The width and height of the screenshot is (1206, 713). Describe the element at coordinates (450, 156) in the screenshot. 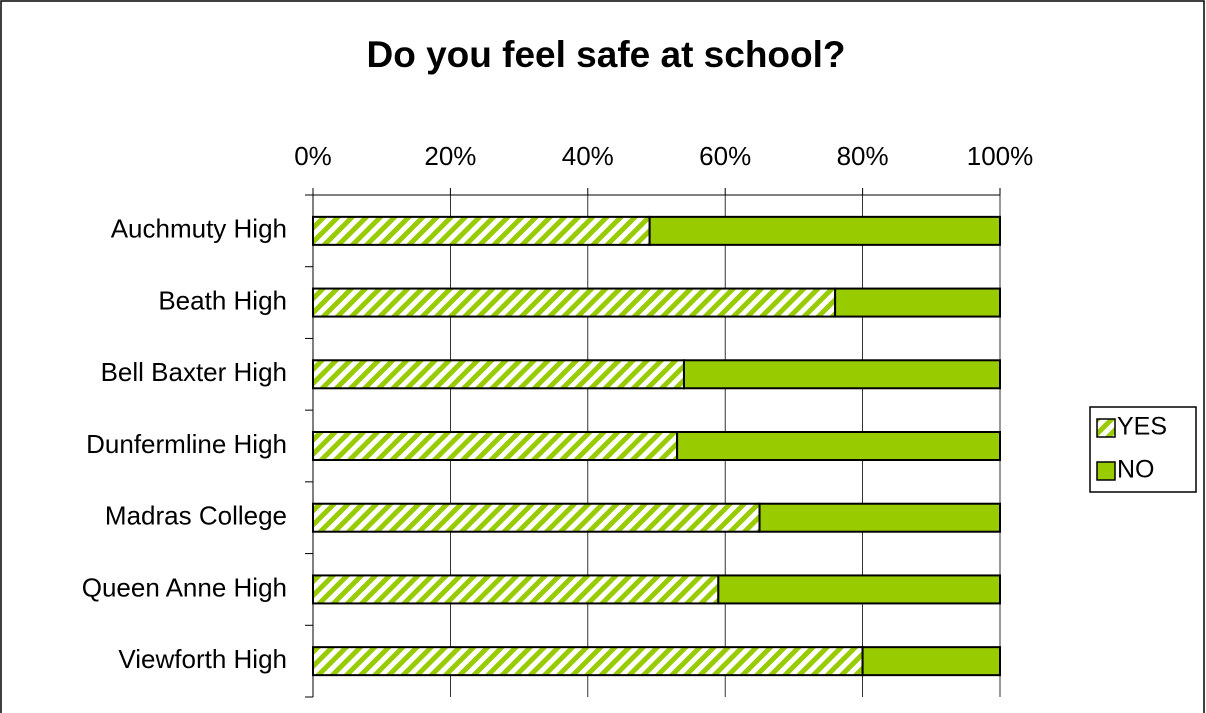

I see `x-tick-label: 20%` at that location.